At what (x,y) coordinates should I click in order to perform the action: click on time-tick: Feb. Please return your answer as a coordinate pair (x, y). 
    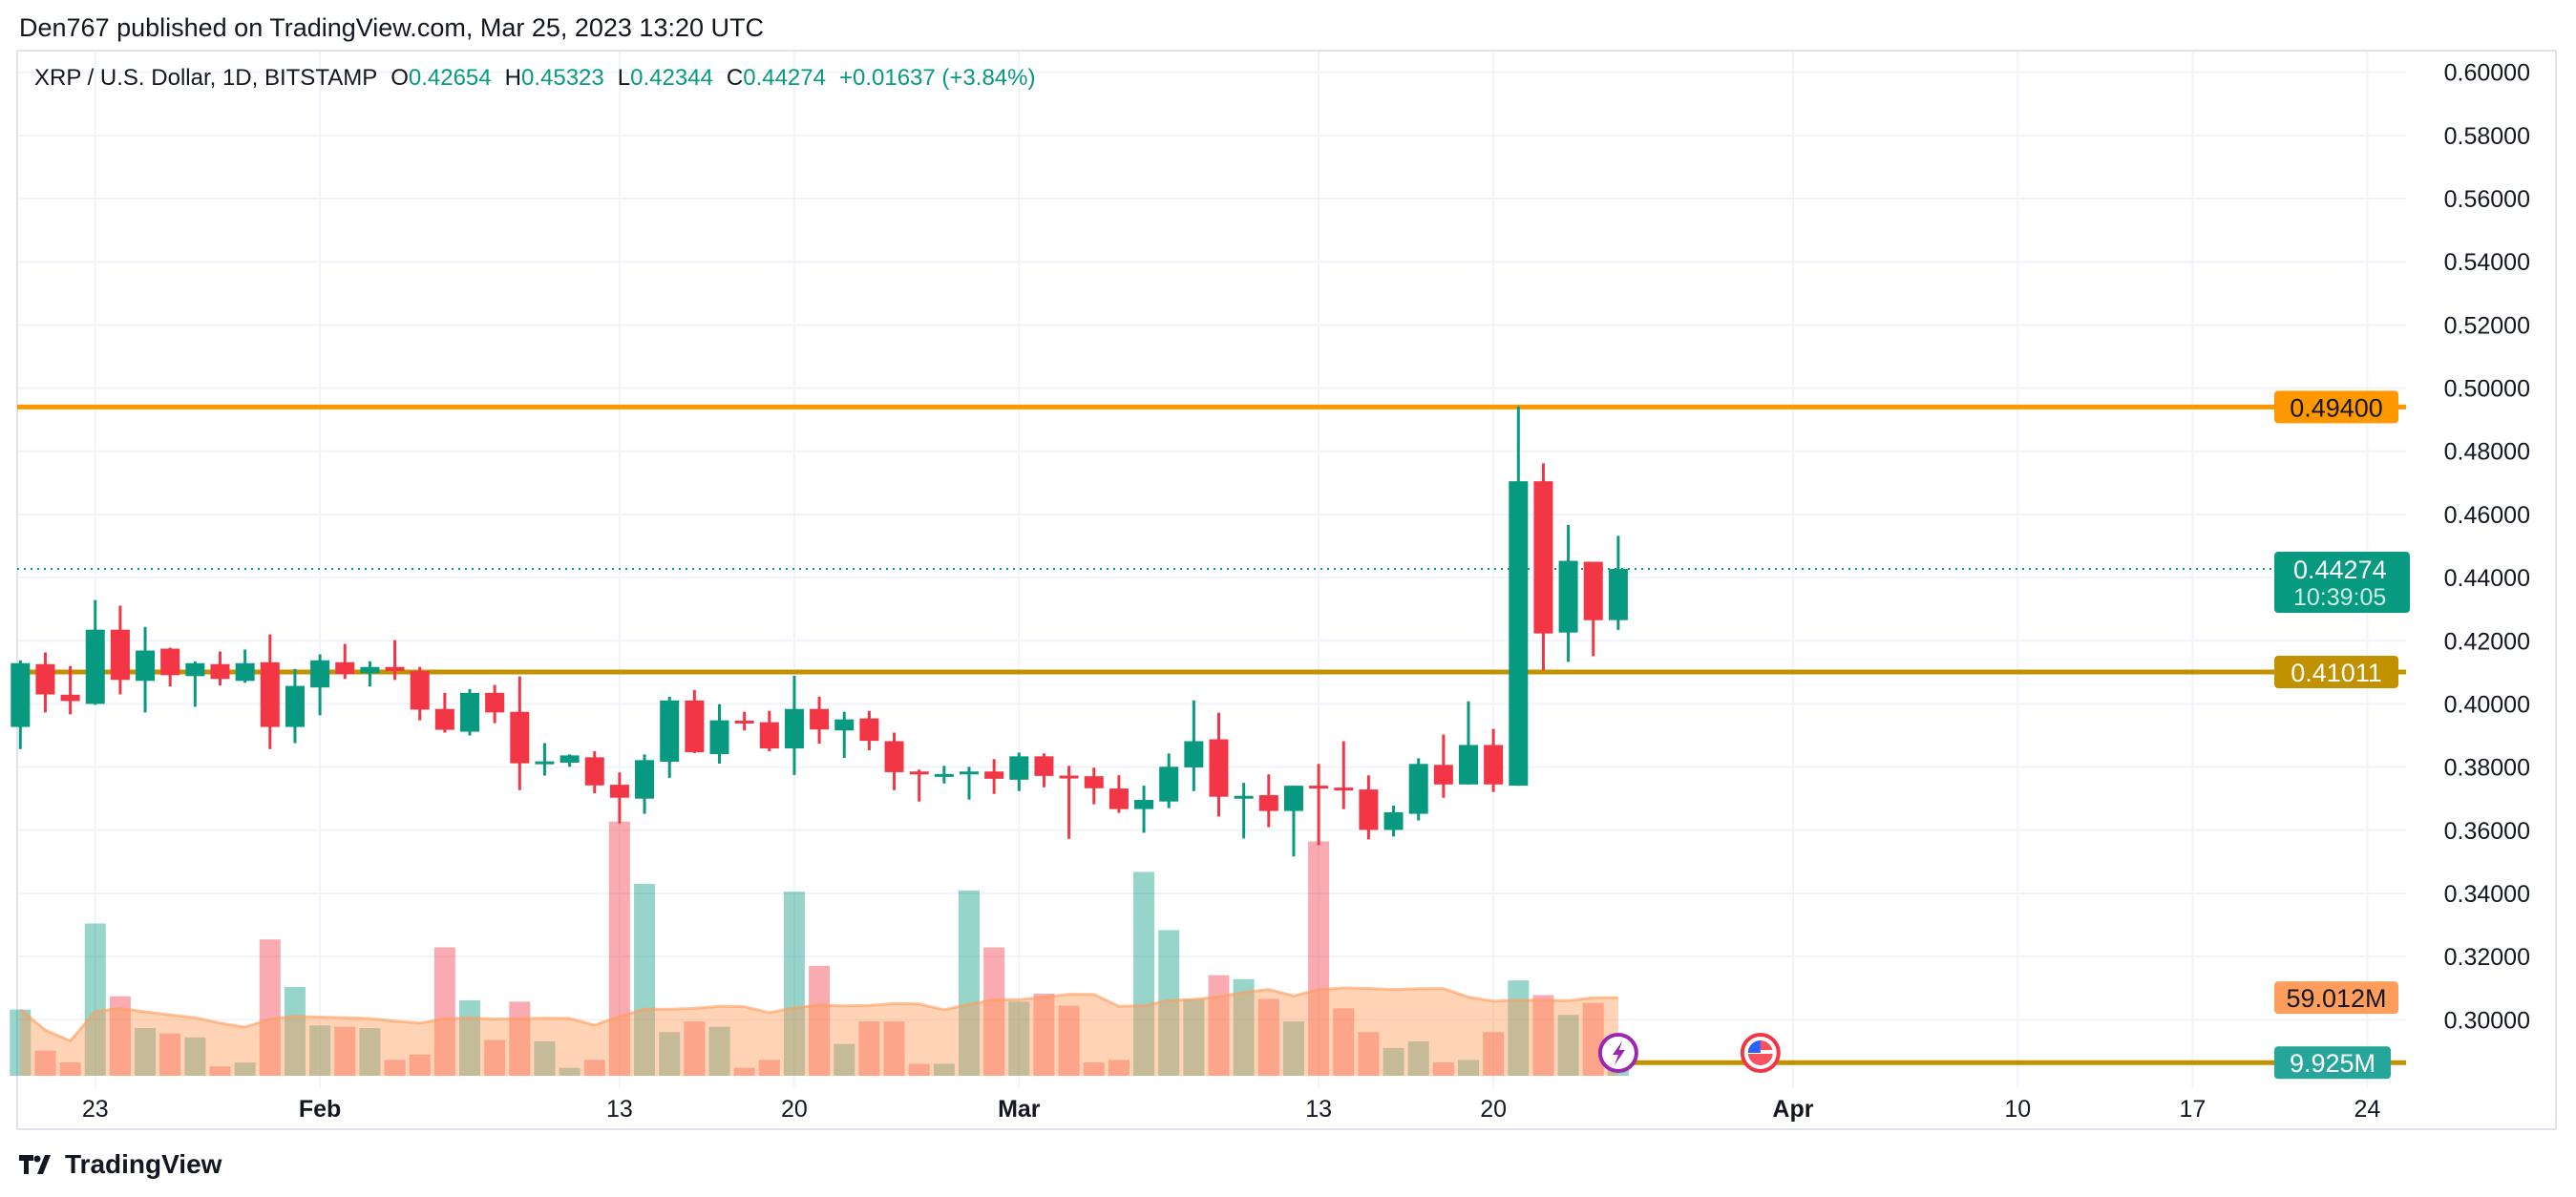
    Looking at the image, I should click on (320, 1110).